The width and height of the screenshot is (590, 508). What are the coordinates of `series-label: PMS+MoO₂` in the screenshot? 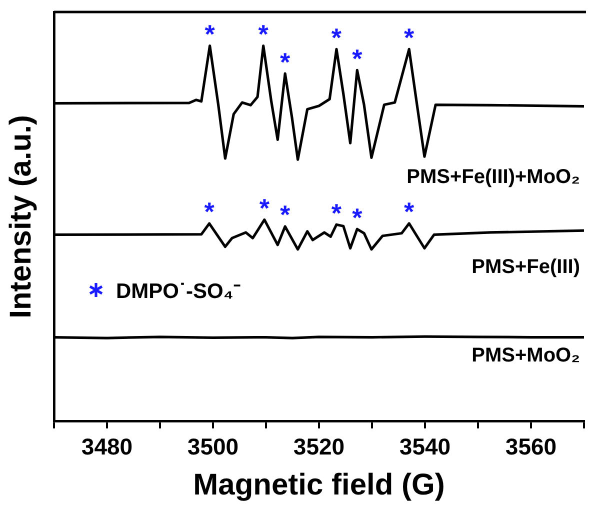 It's located at (526, 355).